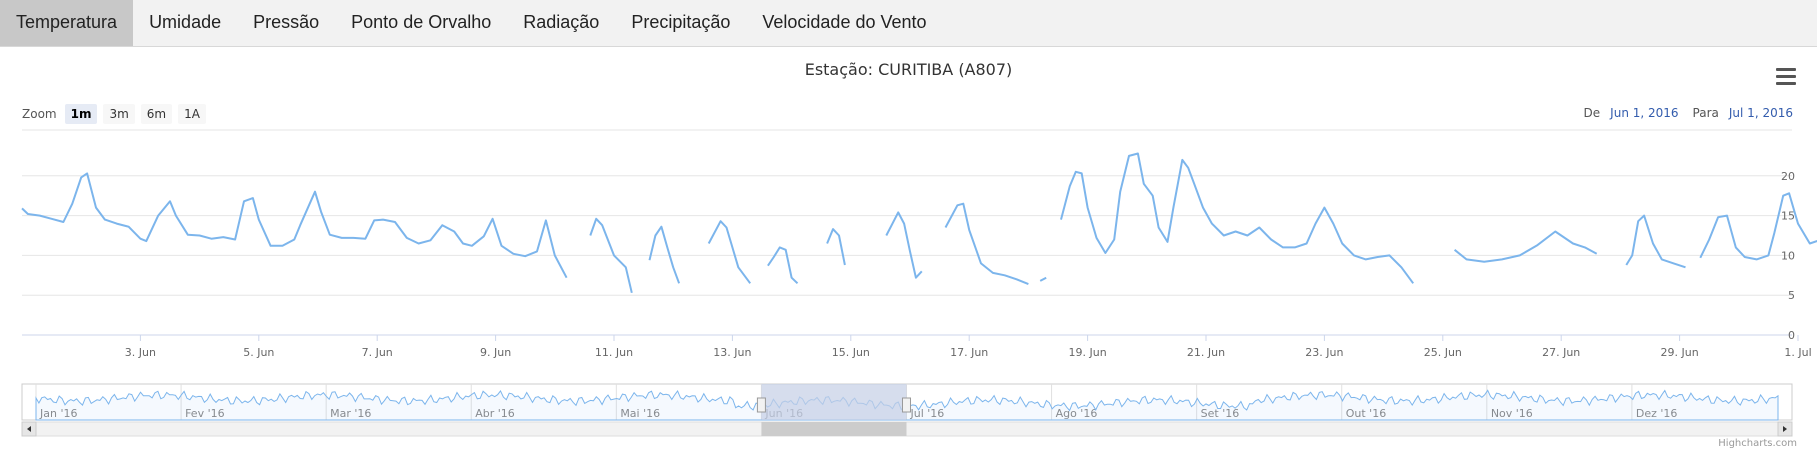 This screenshot has height=458, width=1817. I want to click on tab-velocidade-do-vento: Velocidade do Vento, so click(844, 22).